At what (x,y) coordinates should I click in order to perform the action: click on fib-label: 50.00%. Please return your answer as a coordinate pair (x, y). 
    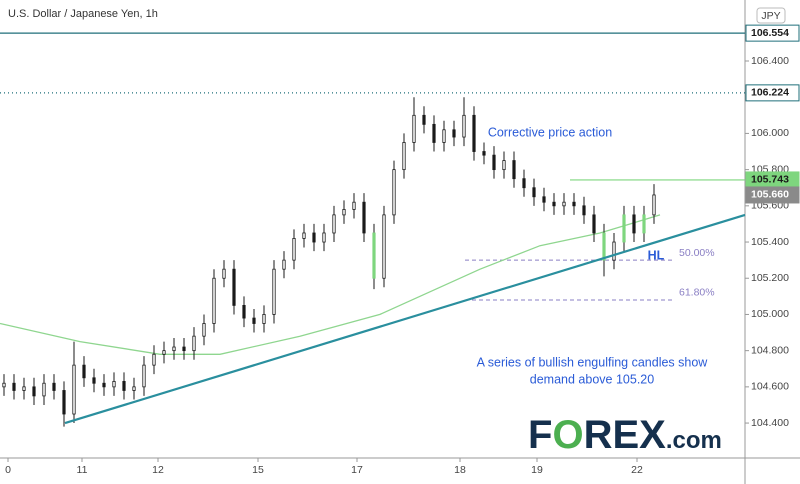
    Looking at the image, I should click on (697, 253).